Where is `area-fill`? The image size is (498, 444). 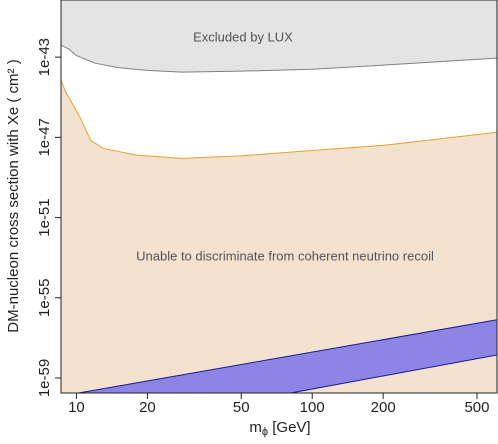 area-fill is located at coordinates (279, 36).